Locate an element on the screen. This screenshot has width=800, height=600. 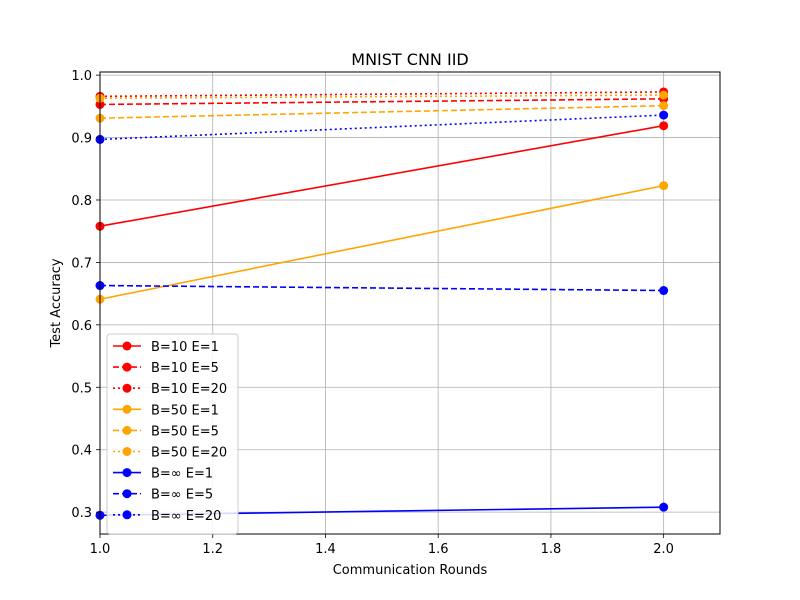
x-axis-label: Communication Rounds is located at coordinates (410, 570).